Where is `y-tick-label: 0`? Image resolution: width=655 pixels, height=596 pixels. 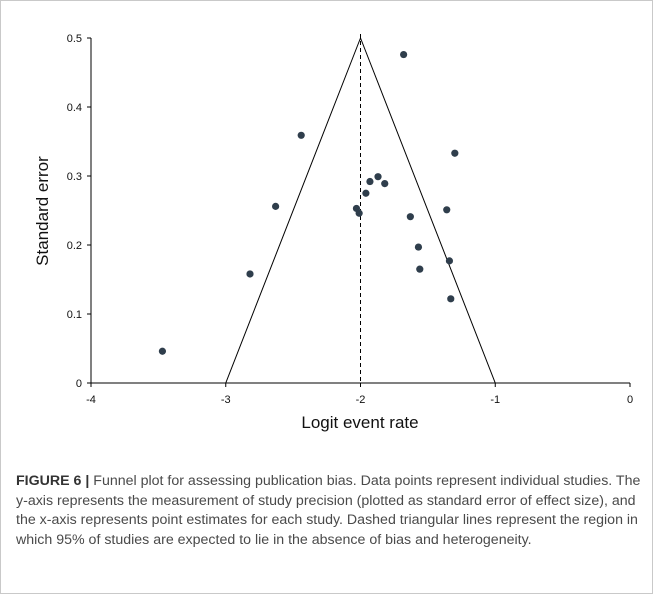
y-tick-label: 0 is located at coordinates (79, 384).